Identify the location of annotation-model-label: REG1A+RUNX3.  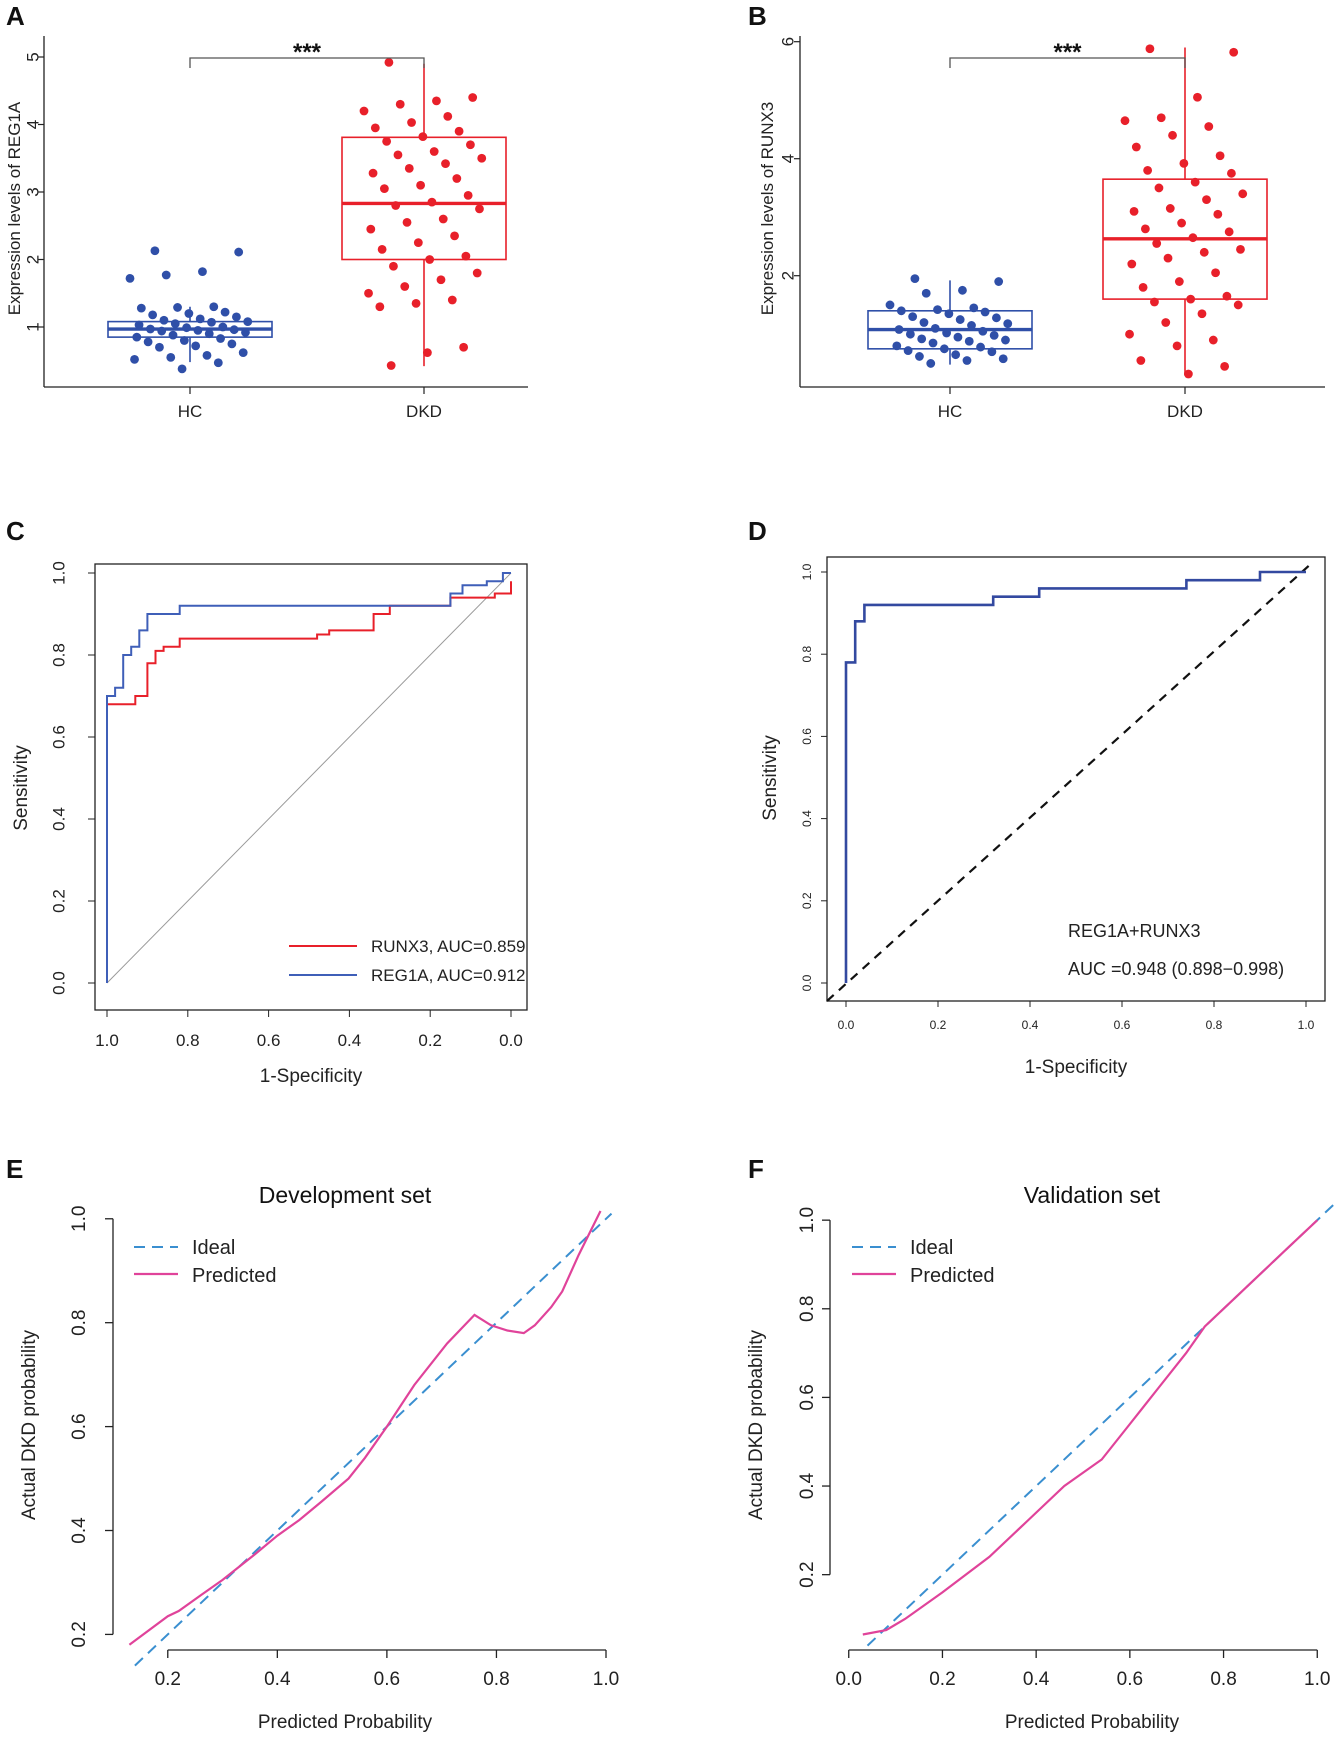
(1134, 931).